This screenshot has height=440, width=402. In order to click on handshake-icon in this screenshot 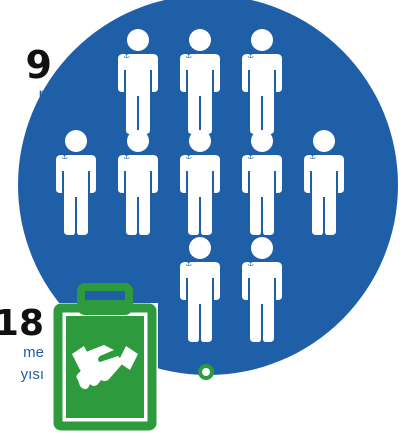, I will do `click(105, 367)`.